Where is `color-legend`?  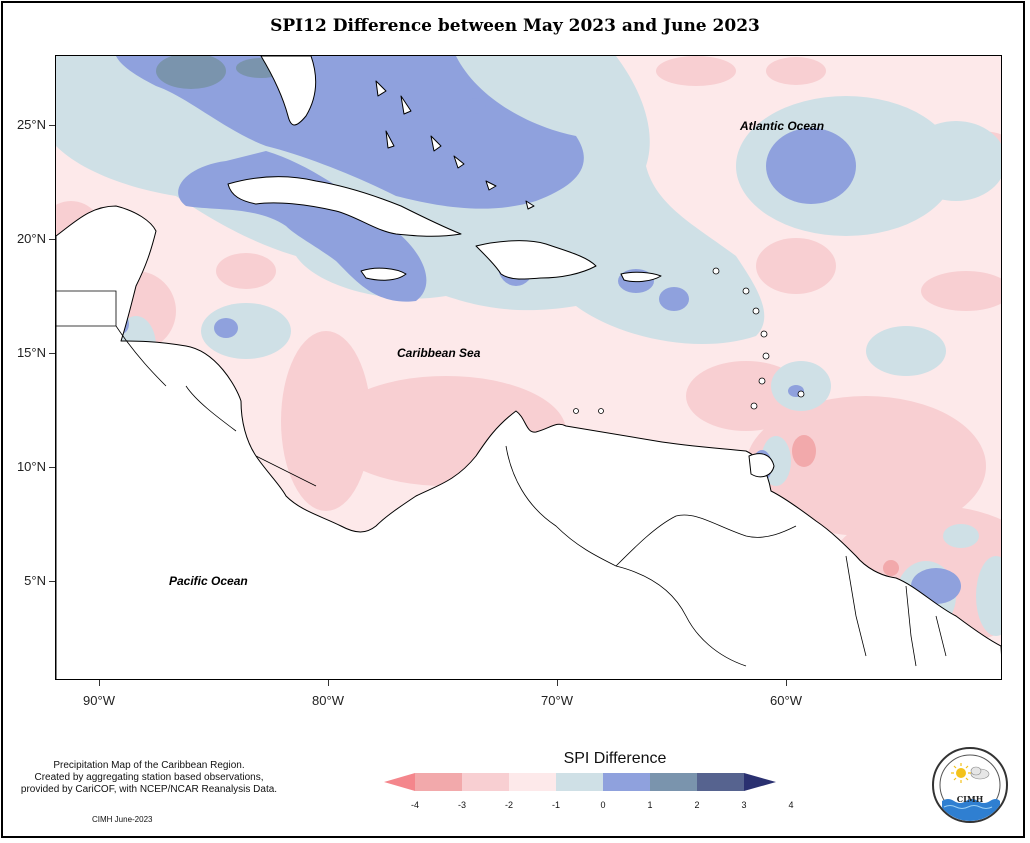
color-legend is located at coordinates (580, 782).